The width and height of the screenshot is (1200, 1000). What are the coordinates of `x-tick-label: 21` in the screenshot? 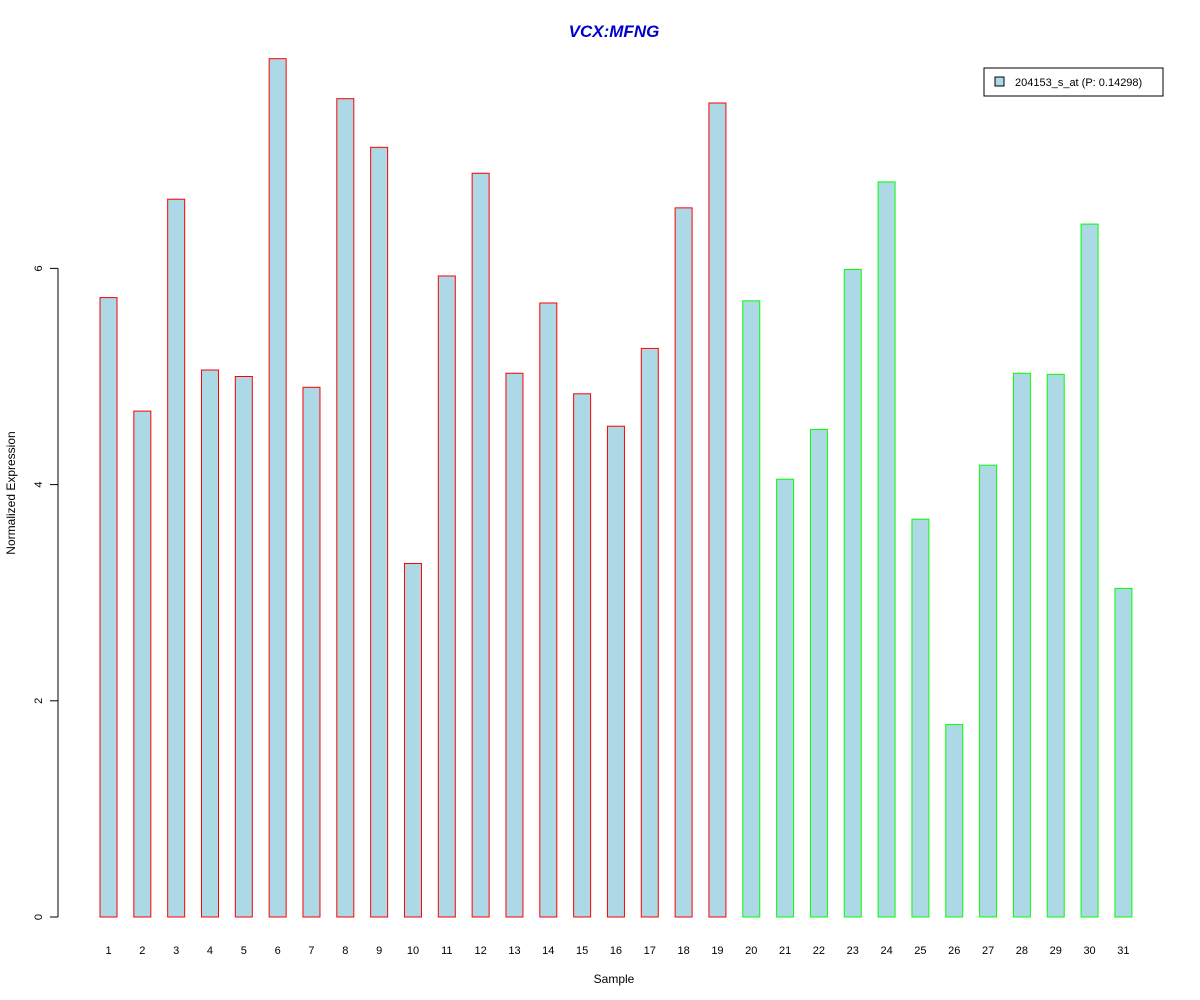 It's located at (785, 951).